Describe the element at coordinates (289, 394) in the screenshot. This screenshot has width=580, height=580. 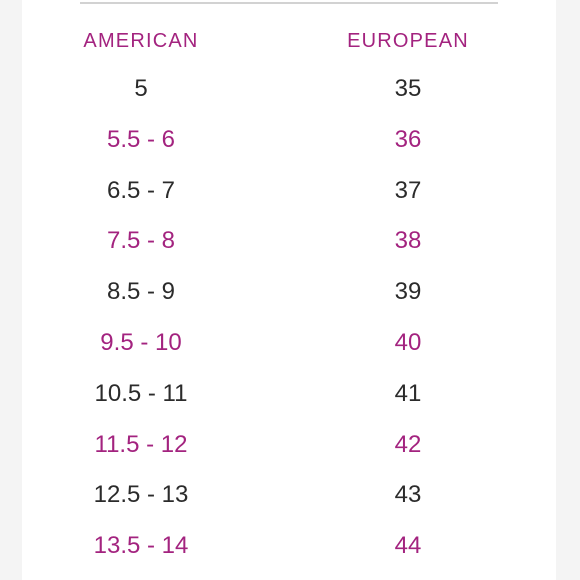
I see `table-row: 10.5 - 11 41` at that location.